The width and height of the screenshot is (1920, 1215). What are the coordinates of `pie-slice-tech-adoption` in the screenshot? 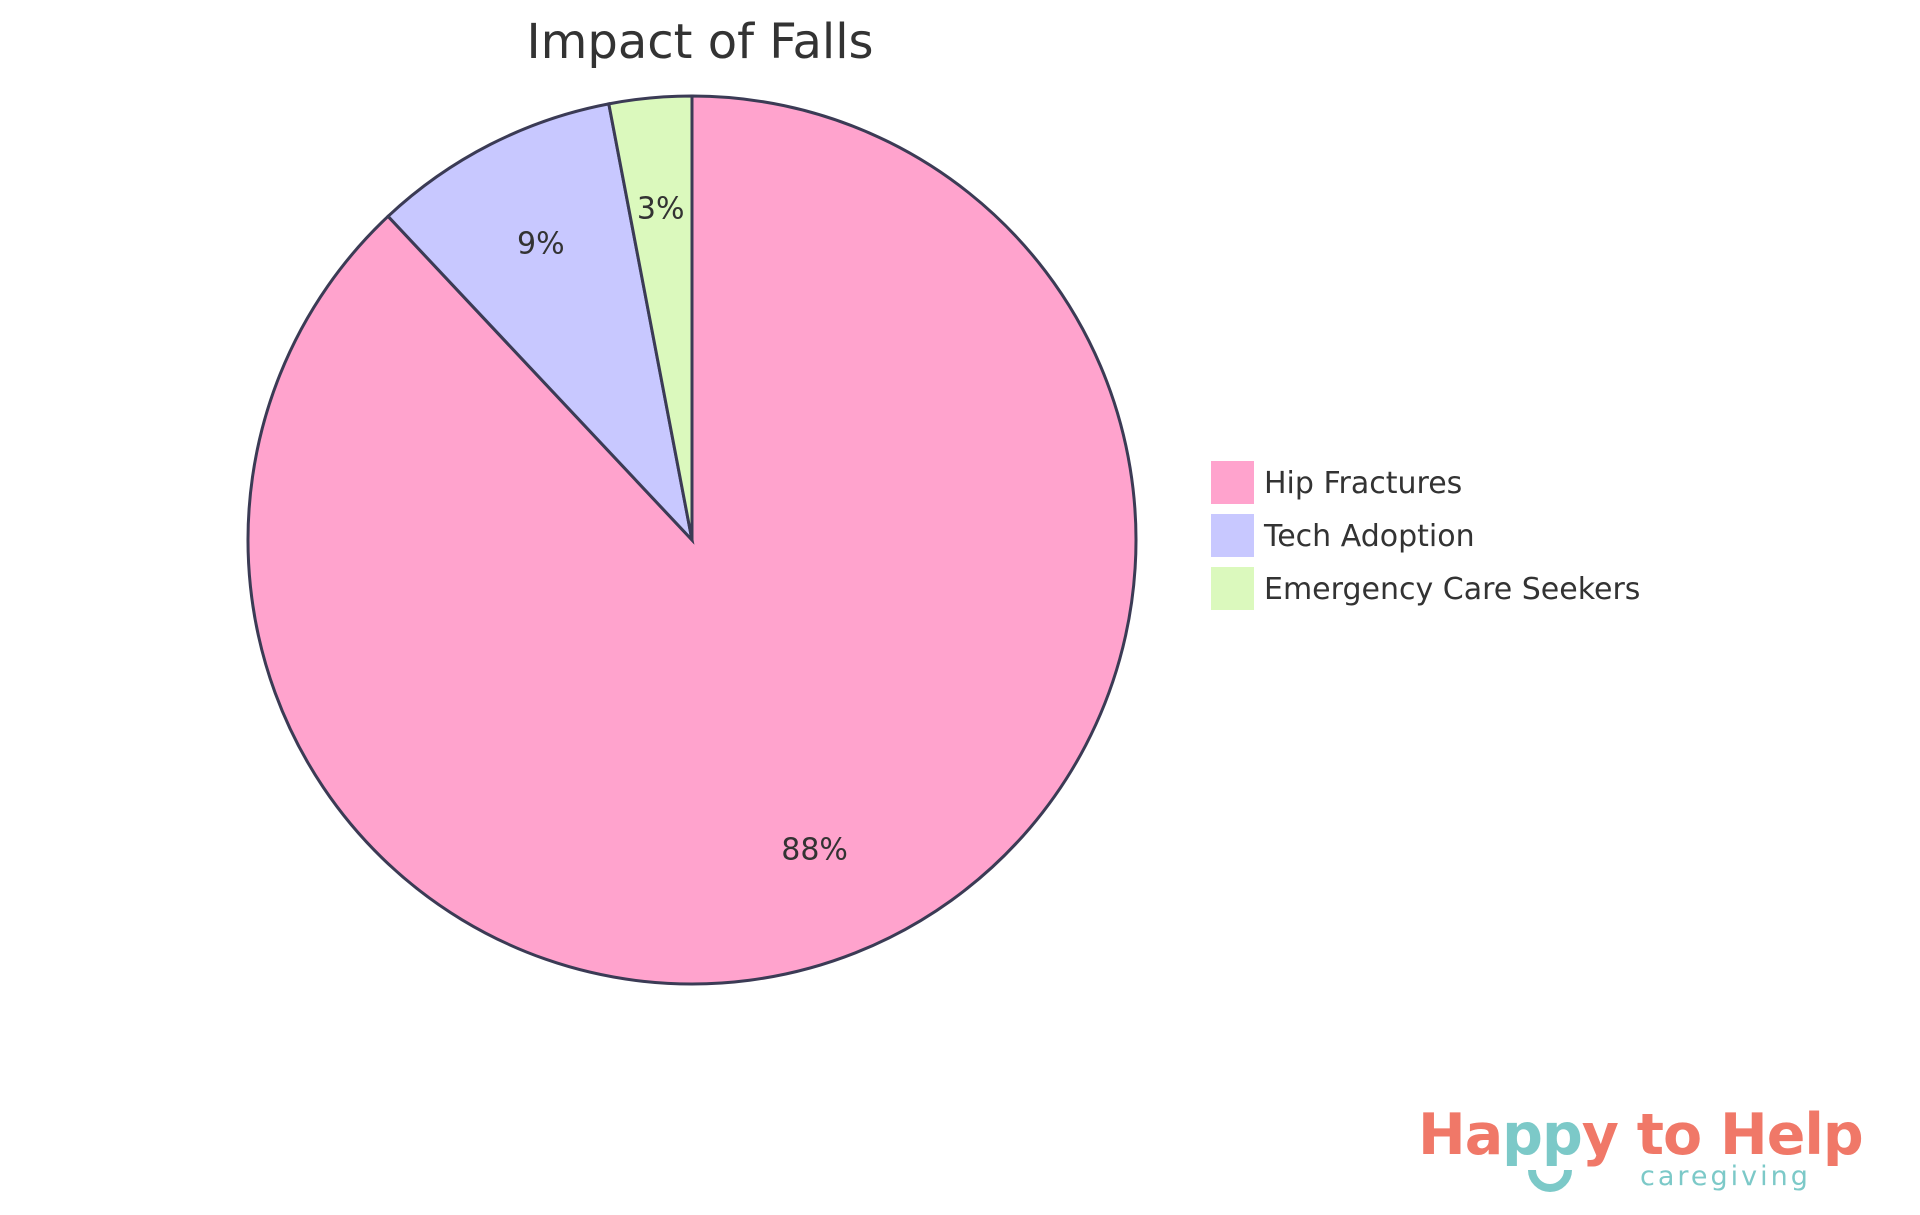 It's located at (540, 323).